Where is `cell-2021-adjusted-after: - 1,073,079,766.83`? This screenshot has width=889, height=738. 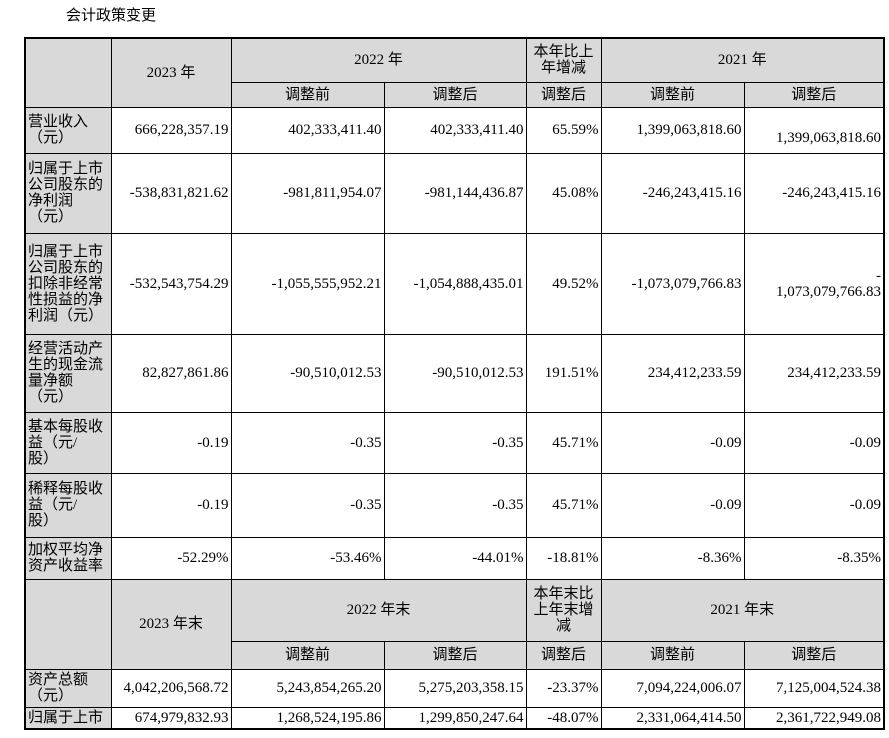 cell-2021-adjusted-after: - 1,073,079,766.83 is located at coordinates (814, 283).